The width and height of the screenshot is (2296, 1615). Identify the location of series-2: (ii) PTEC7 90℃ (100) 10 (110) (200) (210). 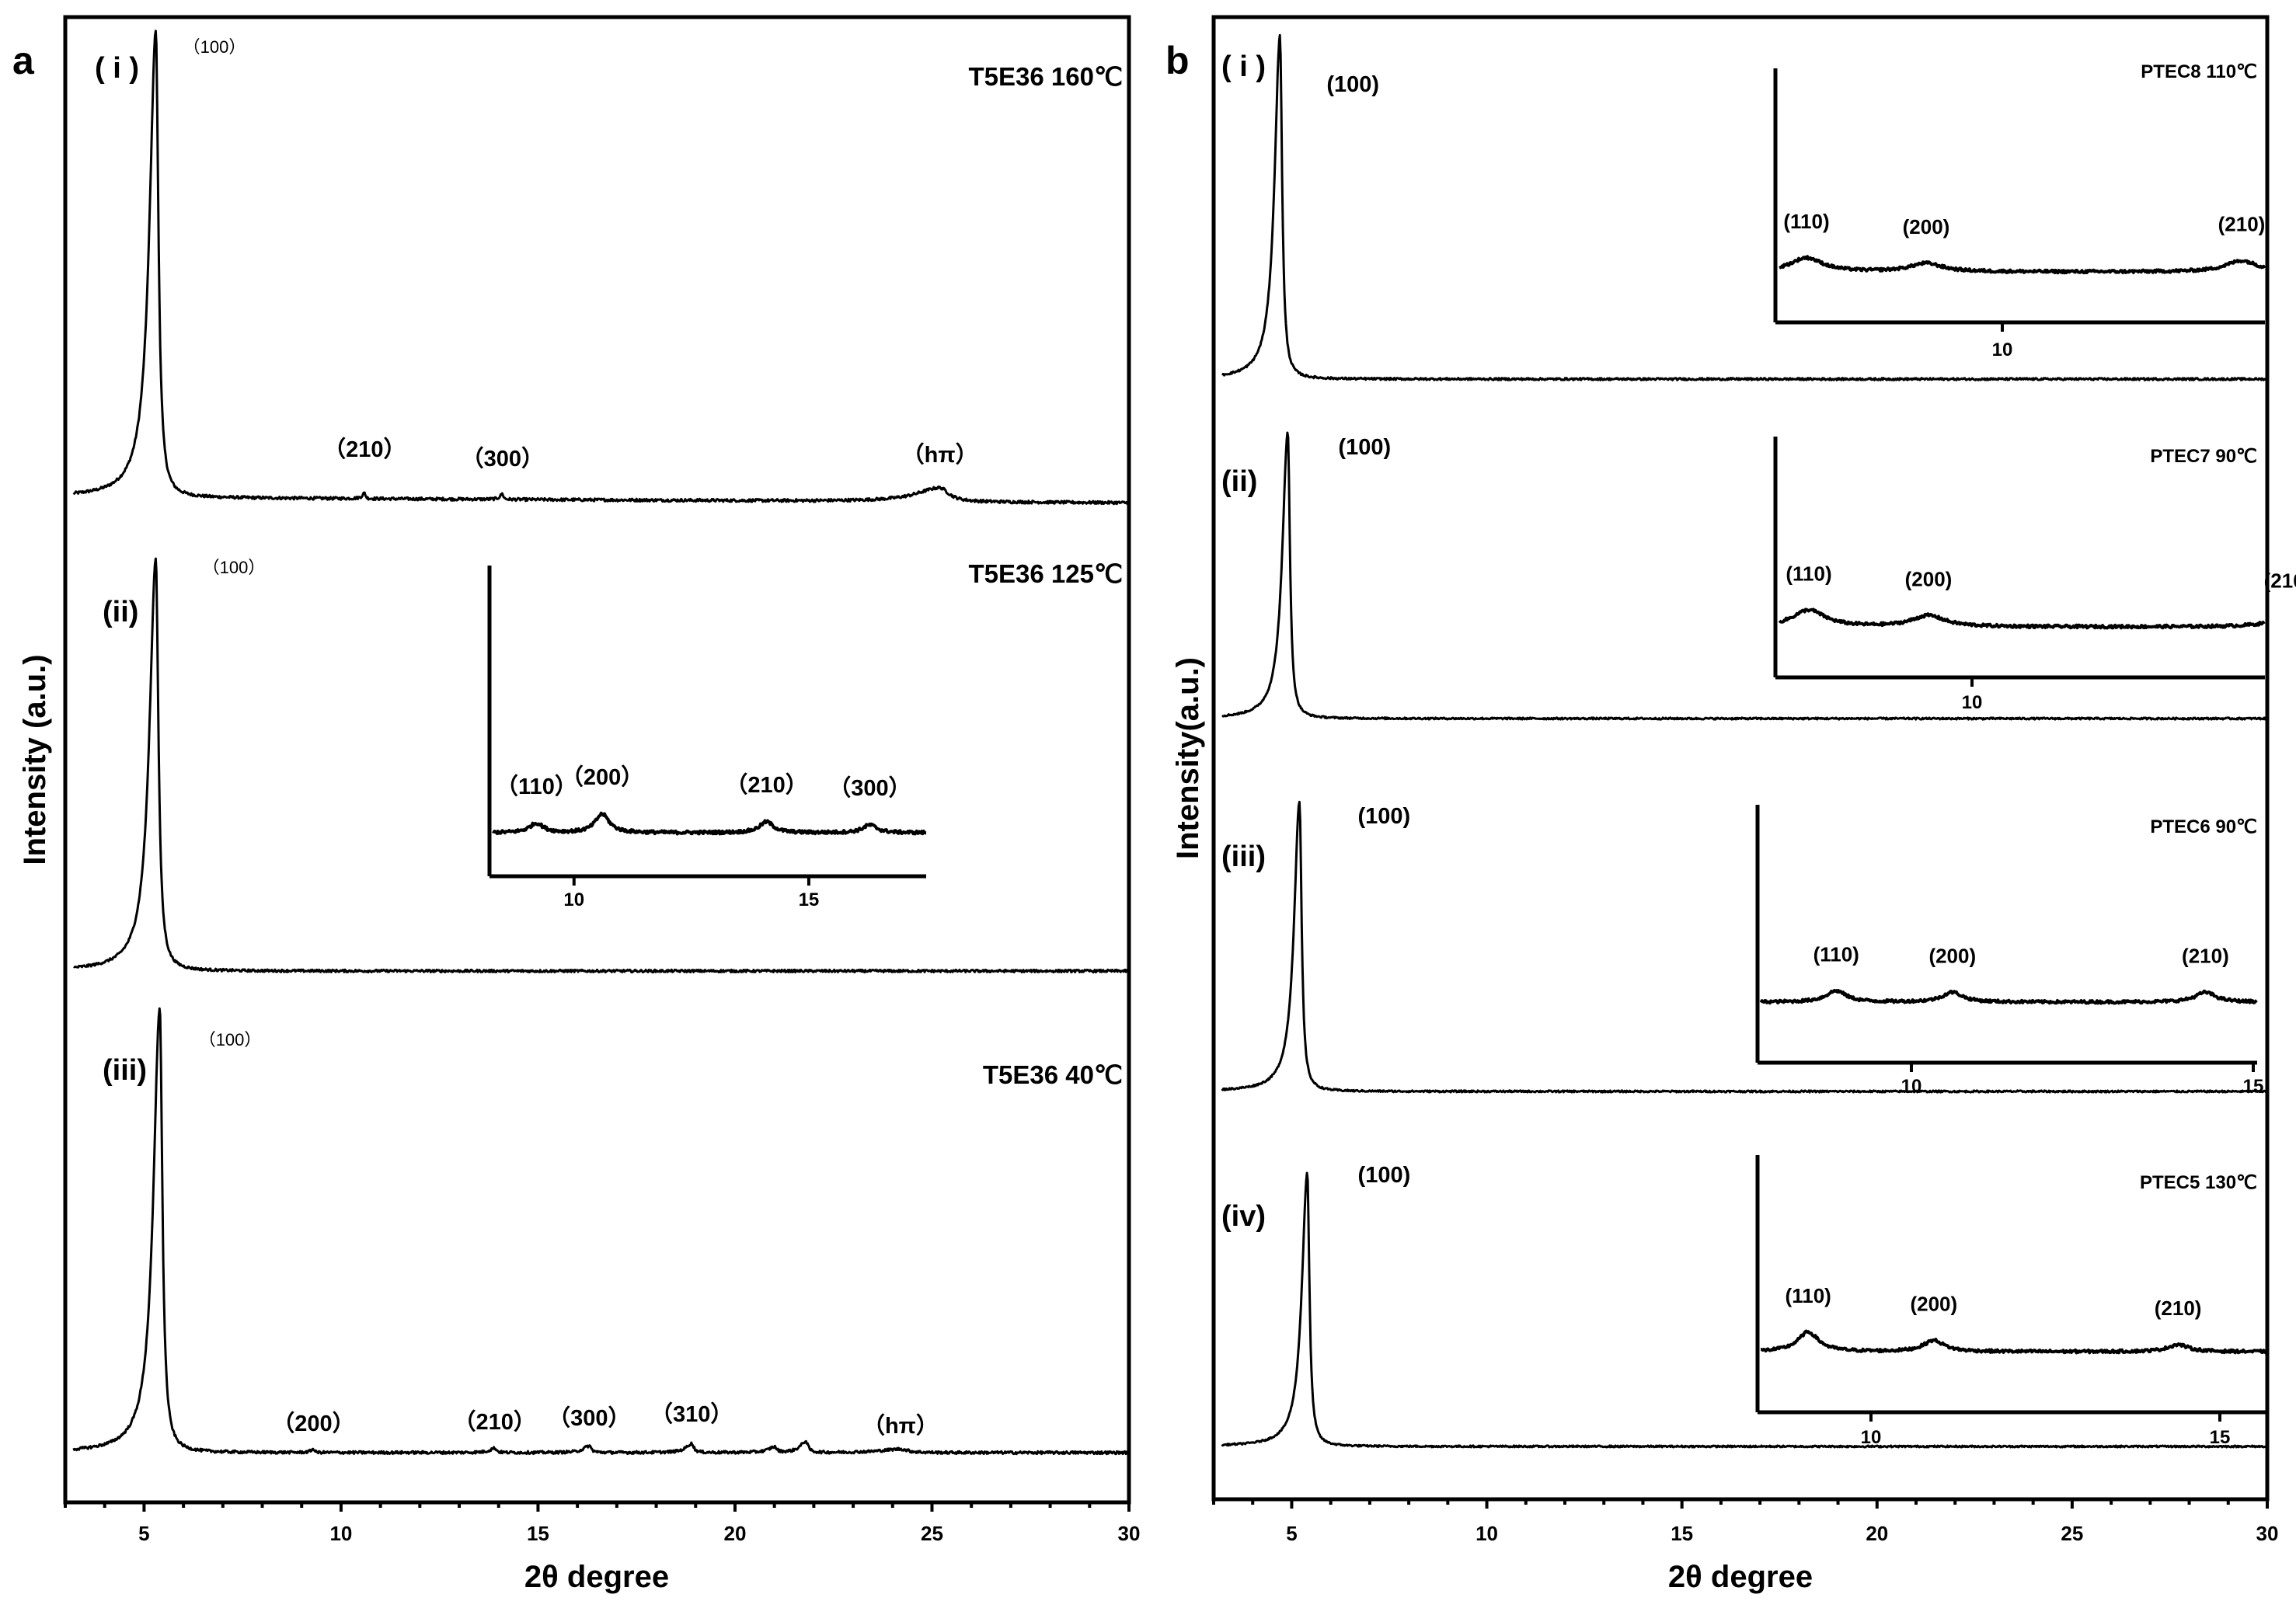
(1758, 576).